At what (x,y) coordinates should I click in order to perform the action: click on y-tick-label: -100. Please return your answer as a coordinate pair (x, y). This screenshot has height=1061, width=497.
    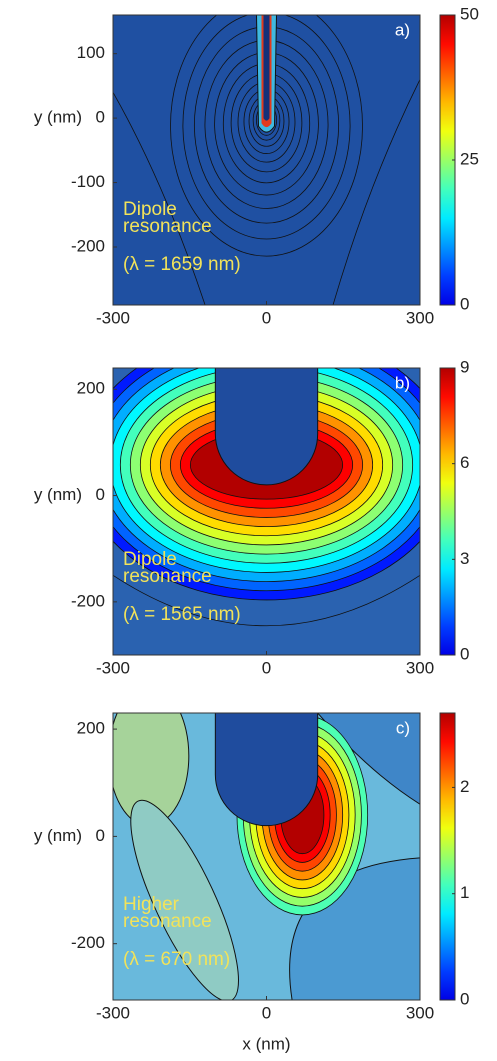
    Looking at the image, I should click on (88, 181).